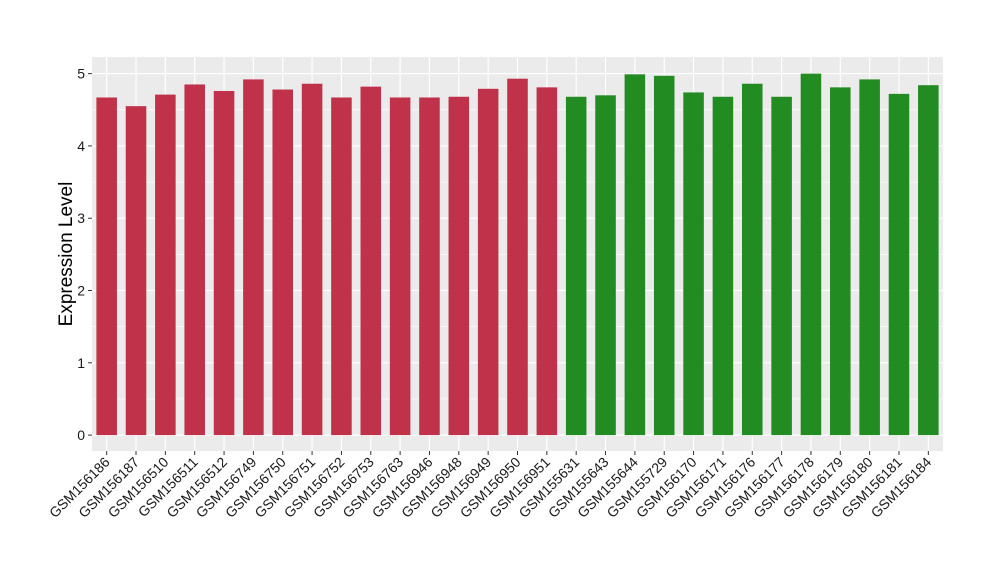  Describe the element at coordinates (869, 257) in the screenshot. I see `bar-gsm156180` at that location.